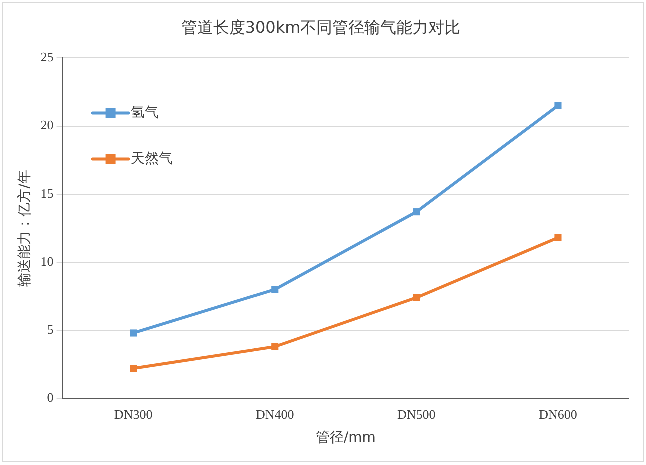 Image resolution: width=646 pixels, height=465 pixels. I want to click on y-tick-label: 25, so click(47, 57).